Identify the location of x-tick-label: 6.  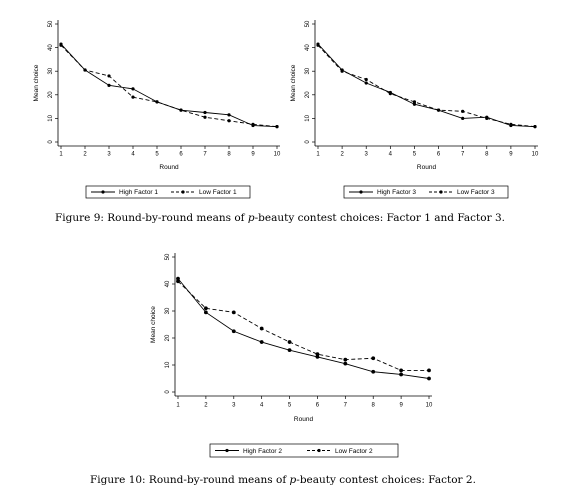
(318, 406).